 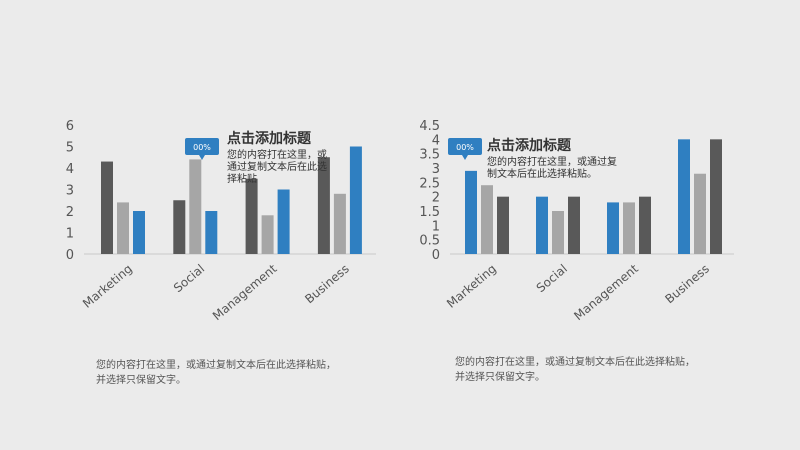 What do you see at coordinates (429, 241) in the screenshot?
I see `right-y-tick: 0.5` at bounding box center [429, 241].